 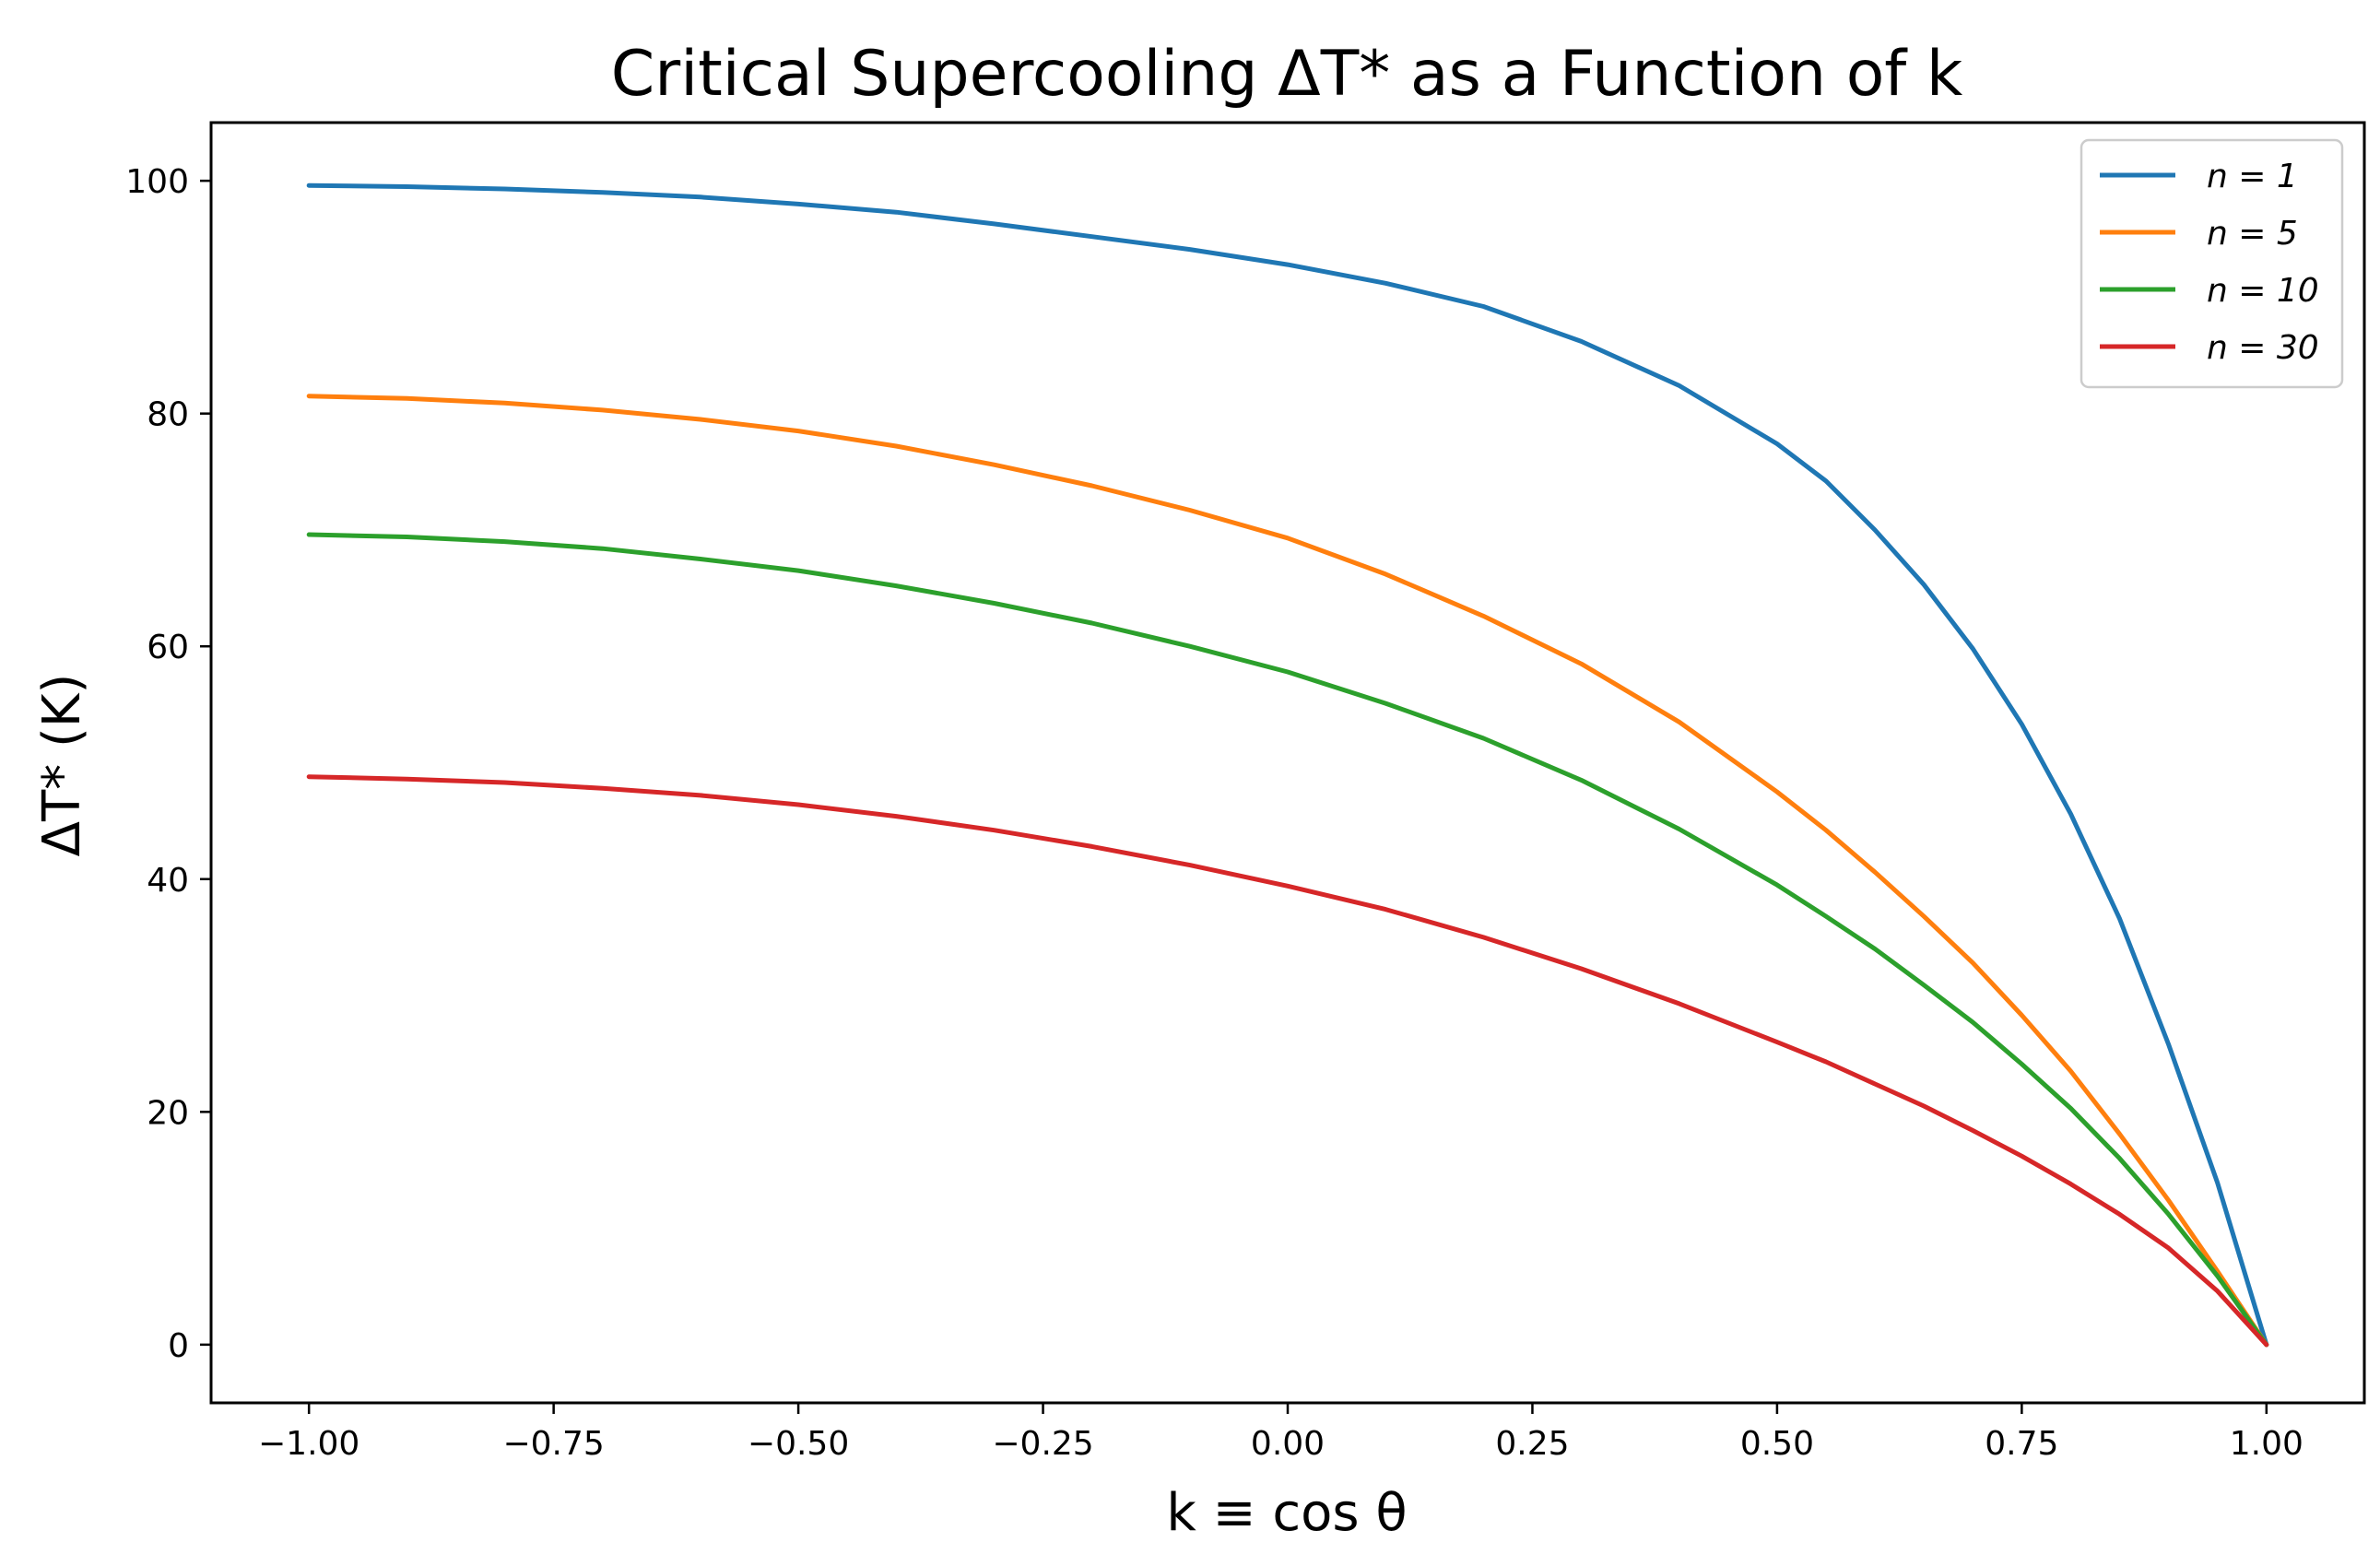 What do you see at coordinates (168, 647) in the screenshot?
I see `y-tick-label: 60` at bounding box center [168, 647].